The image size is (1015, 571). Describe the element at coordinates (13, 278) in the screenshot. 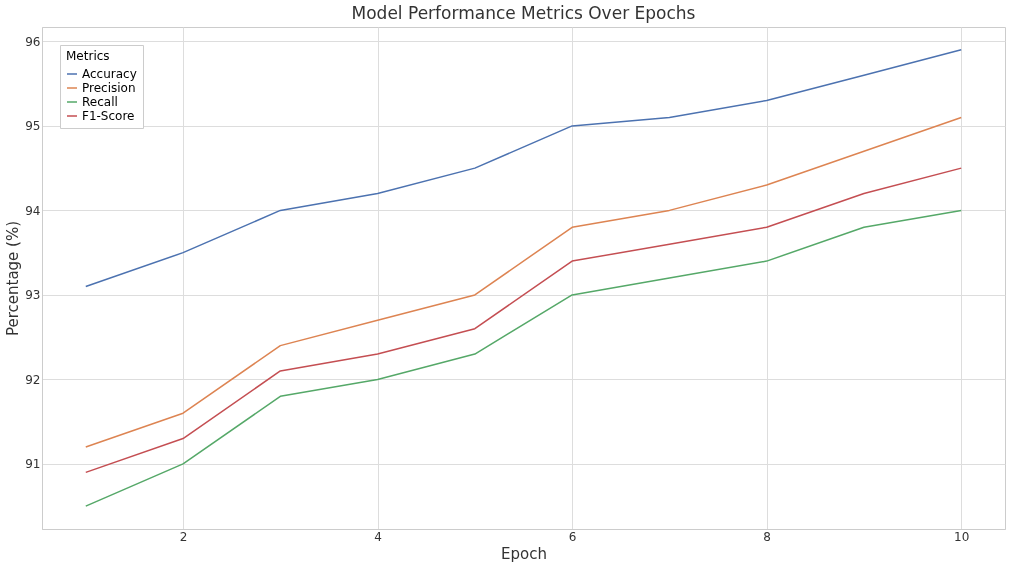

I see `y-axis-title: Percentage (%)` at that location.